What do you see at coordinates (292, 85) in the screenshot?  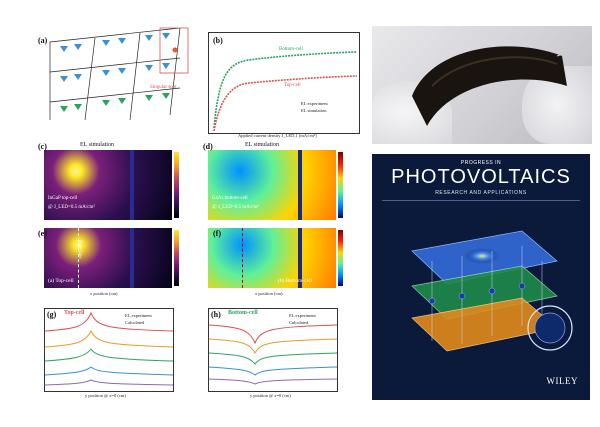 I see `top-cell-curve-label: Top-cell` at bounding box center [292, 85].